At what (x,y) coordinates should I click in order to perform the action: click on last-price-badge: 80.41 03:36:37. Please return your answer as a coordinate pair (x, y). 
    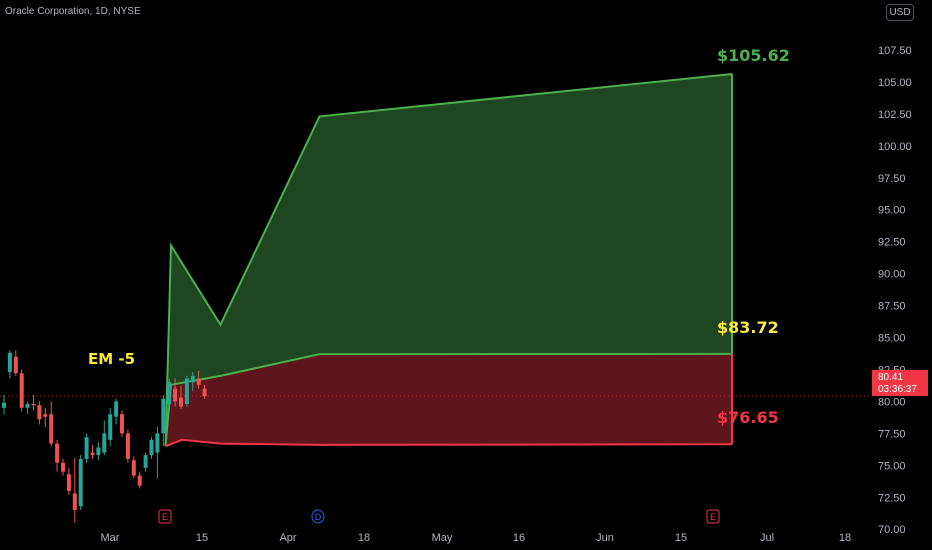
    Looking at the image, I should click on (900, 383).